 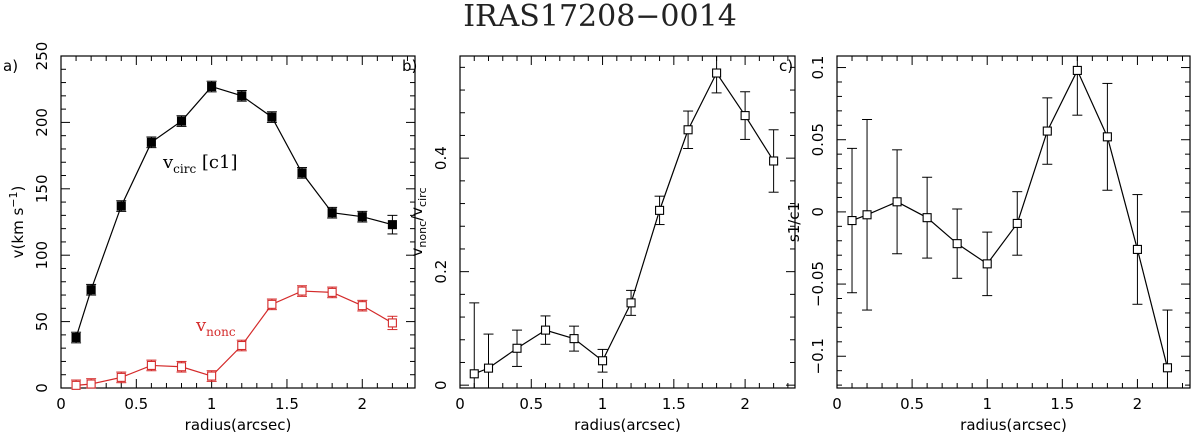 I want to click on y-axis-label: s1/c1, so click(x=794, y=222).